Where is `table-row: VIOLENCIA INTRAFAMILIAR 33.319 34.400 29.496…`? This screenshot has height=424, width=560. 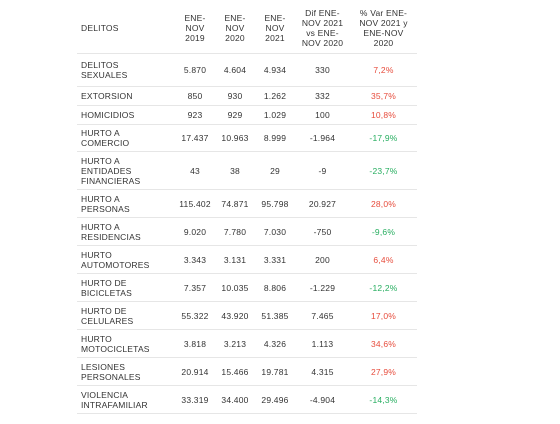 table-row: VIOLENCIA INTRAFAMILIAR 33.319 34.400 29.496… is located at coordinates (247, 399).